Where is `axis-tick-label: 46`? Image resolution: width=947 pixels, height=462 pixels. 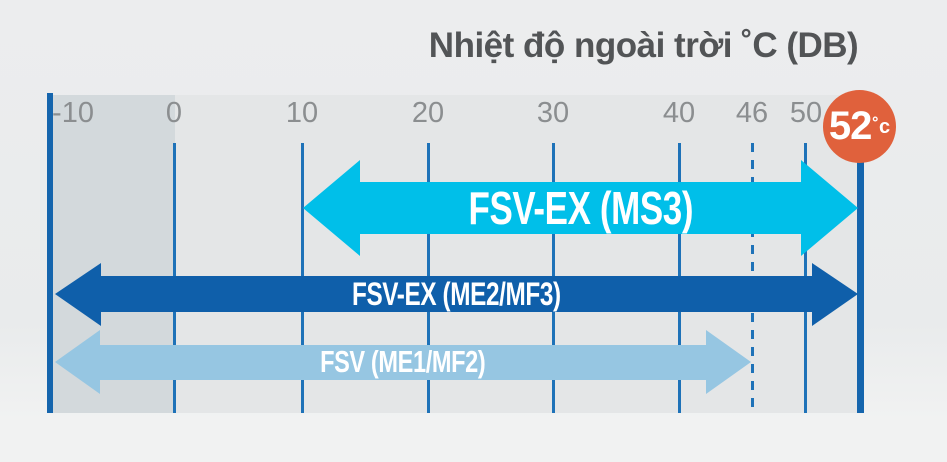
axis-tick-label: 46 is located at coordinates (752, 113).